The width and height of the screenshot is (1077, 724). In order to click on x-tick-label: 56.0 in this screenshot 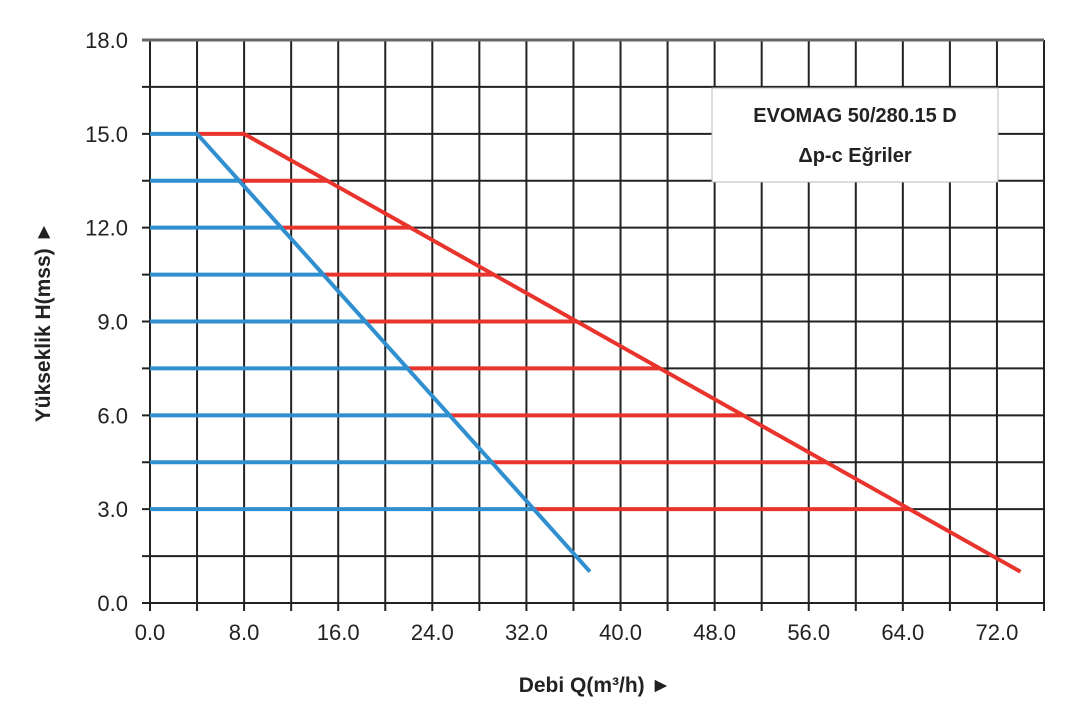, I will do `click(808, 632)`.